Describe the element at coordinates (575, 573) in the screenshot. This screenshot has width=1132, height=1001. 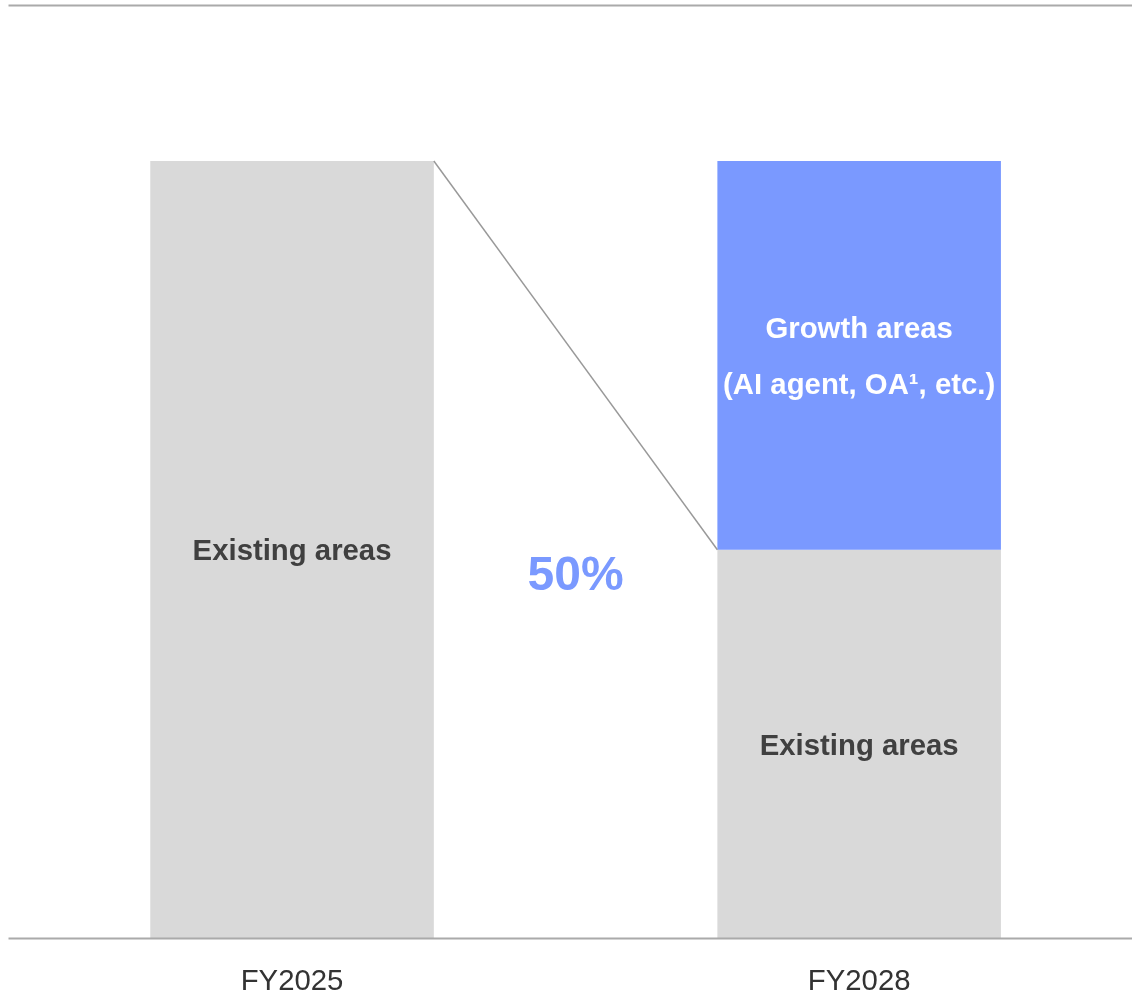
I see `annotation: 50%` at that location.